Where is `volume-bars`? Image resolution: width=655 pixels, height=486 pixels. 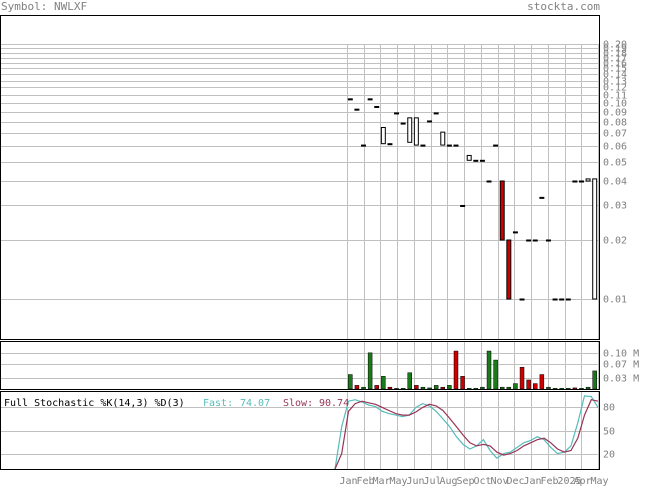 volume-bars is located at coordinates (472, 370).